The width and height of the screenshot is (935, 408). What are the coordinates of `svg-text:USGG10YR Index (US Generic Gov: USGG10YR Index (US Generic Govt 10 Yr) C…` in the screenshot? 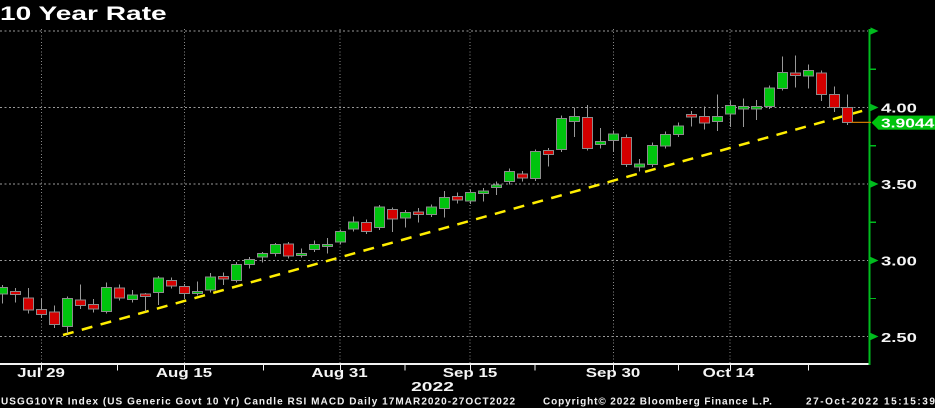 It's located at (258, 402).